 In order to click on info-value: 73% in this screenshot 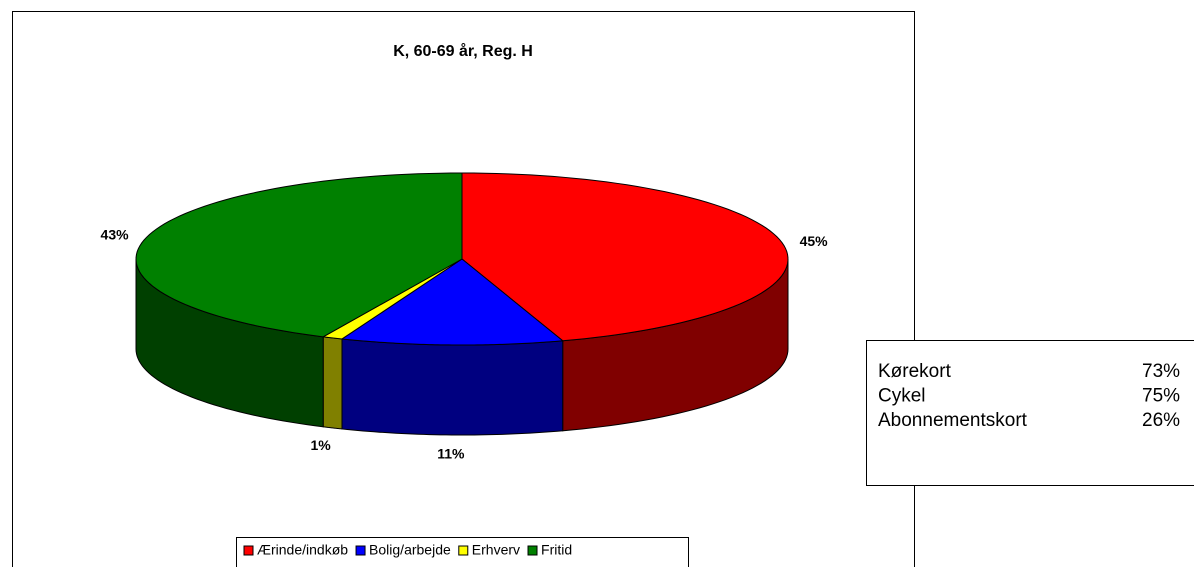, I will do `click(1161, 371)`.